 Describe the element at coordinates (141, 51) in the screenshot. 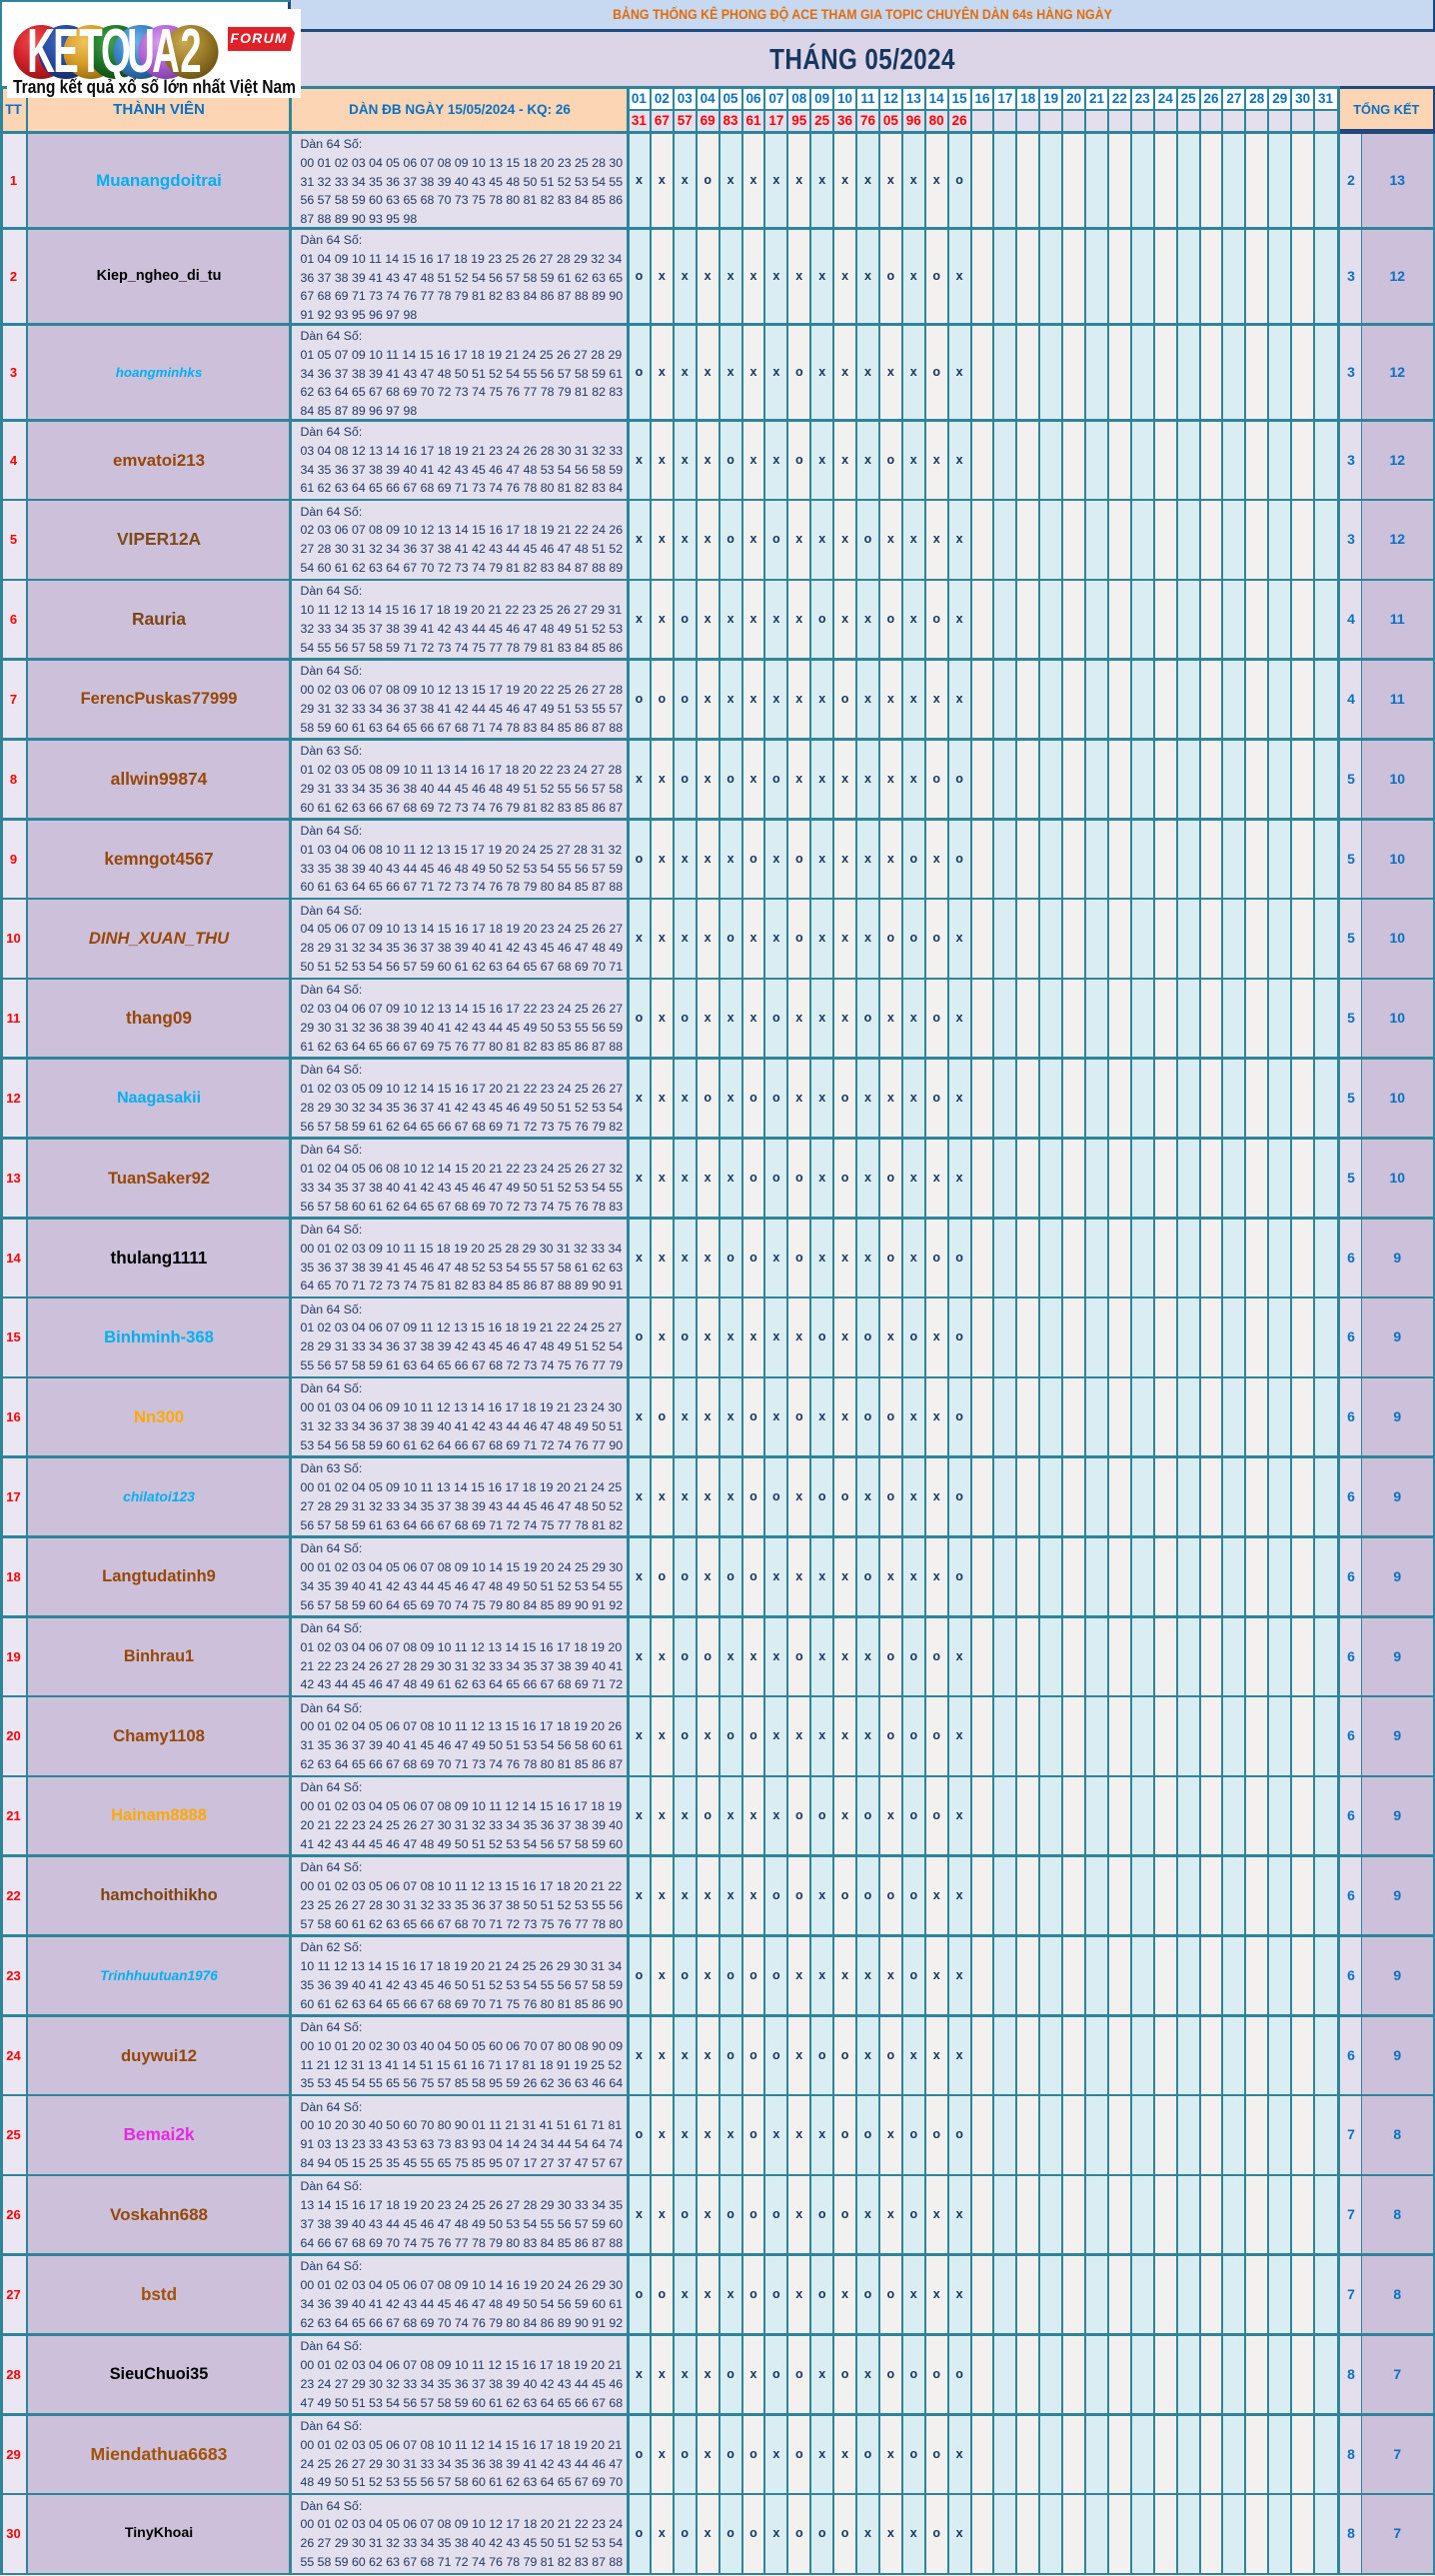

I see `svg-text: U` at that location.